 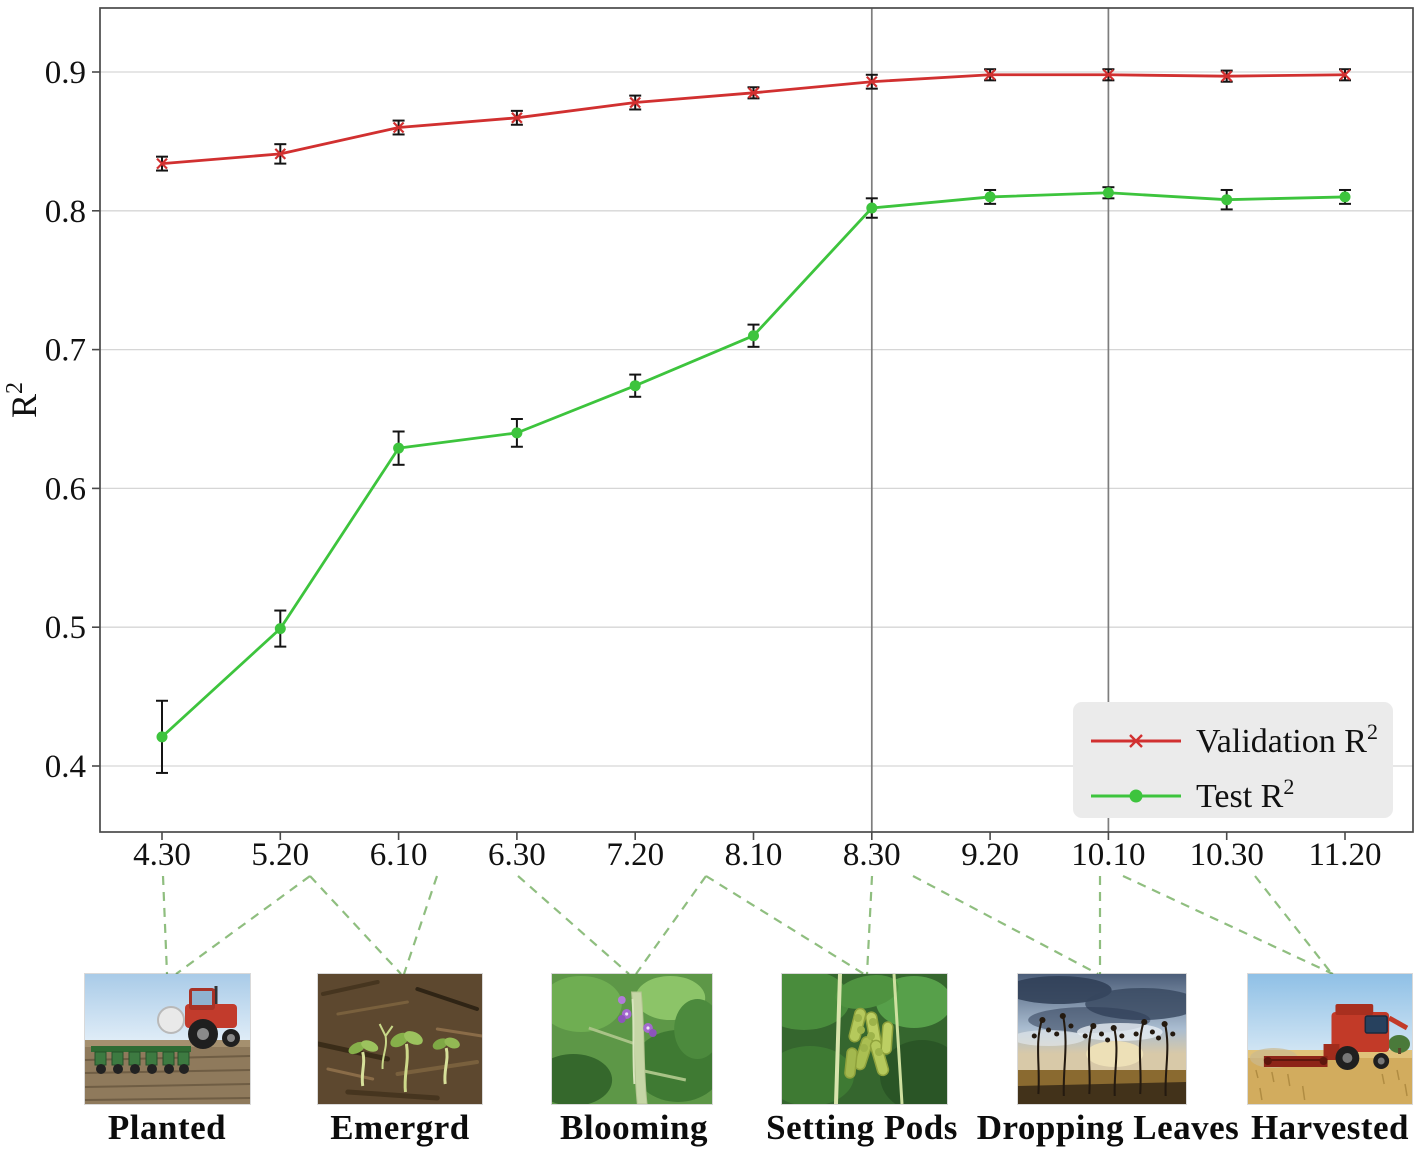 What do you see at coordinates (634, 1127) in the screenshot?
I see `caption-blooming: Blooming` at bounding box center [634, 1127].